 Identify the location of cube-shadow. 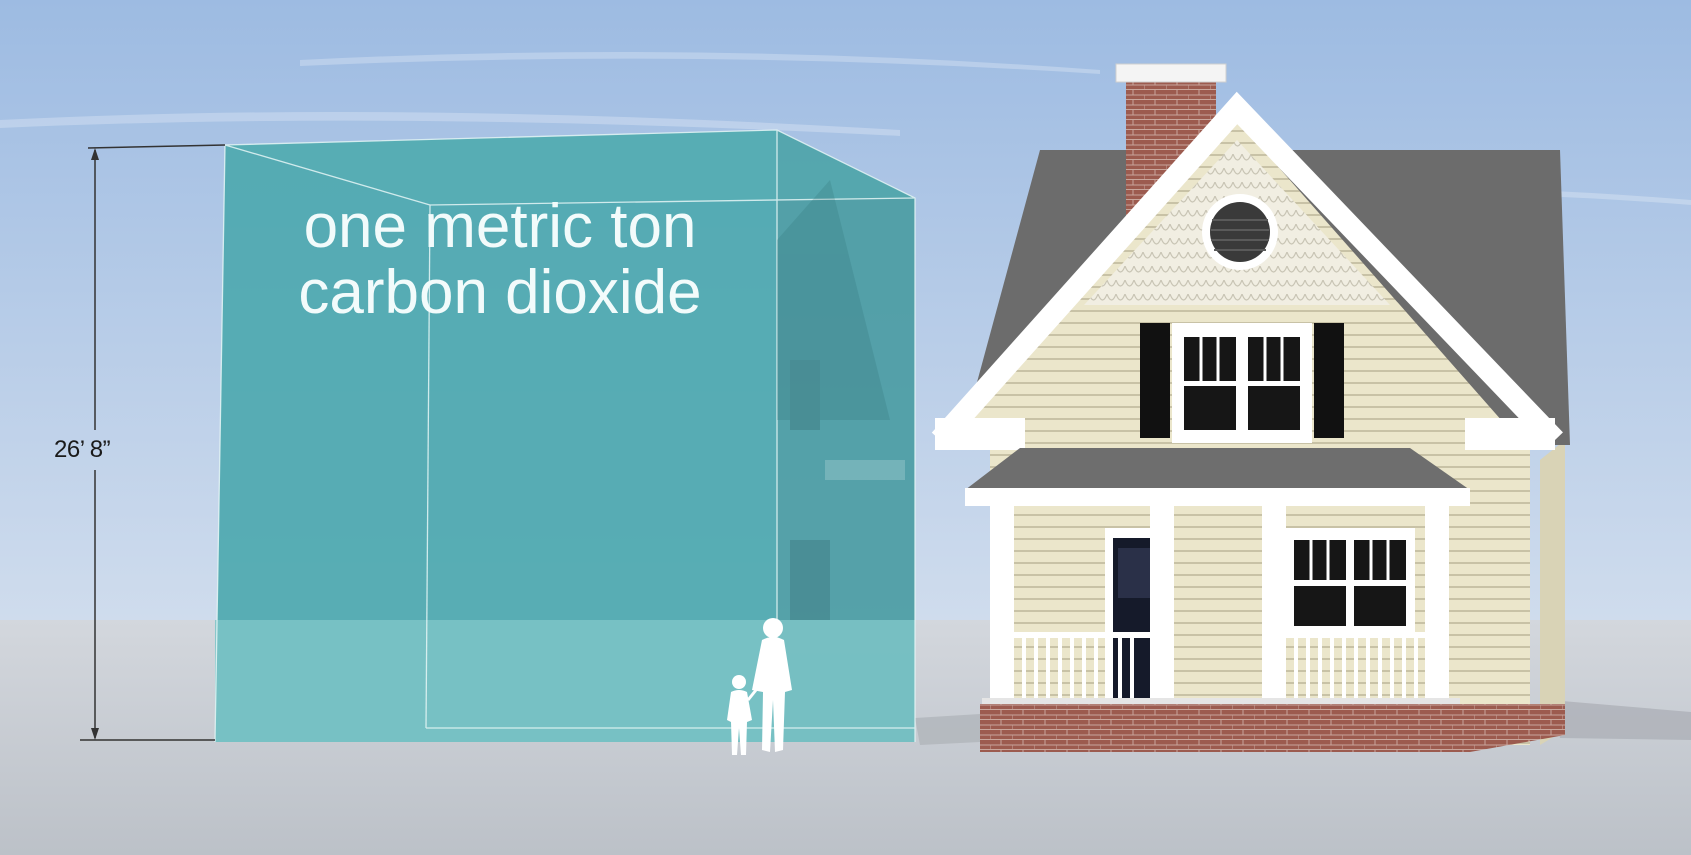
(947, 729).